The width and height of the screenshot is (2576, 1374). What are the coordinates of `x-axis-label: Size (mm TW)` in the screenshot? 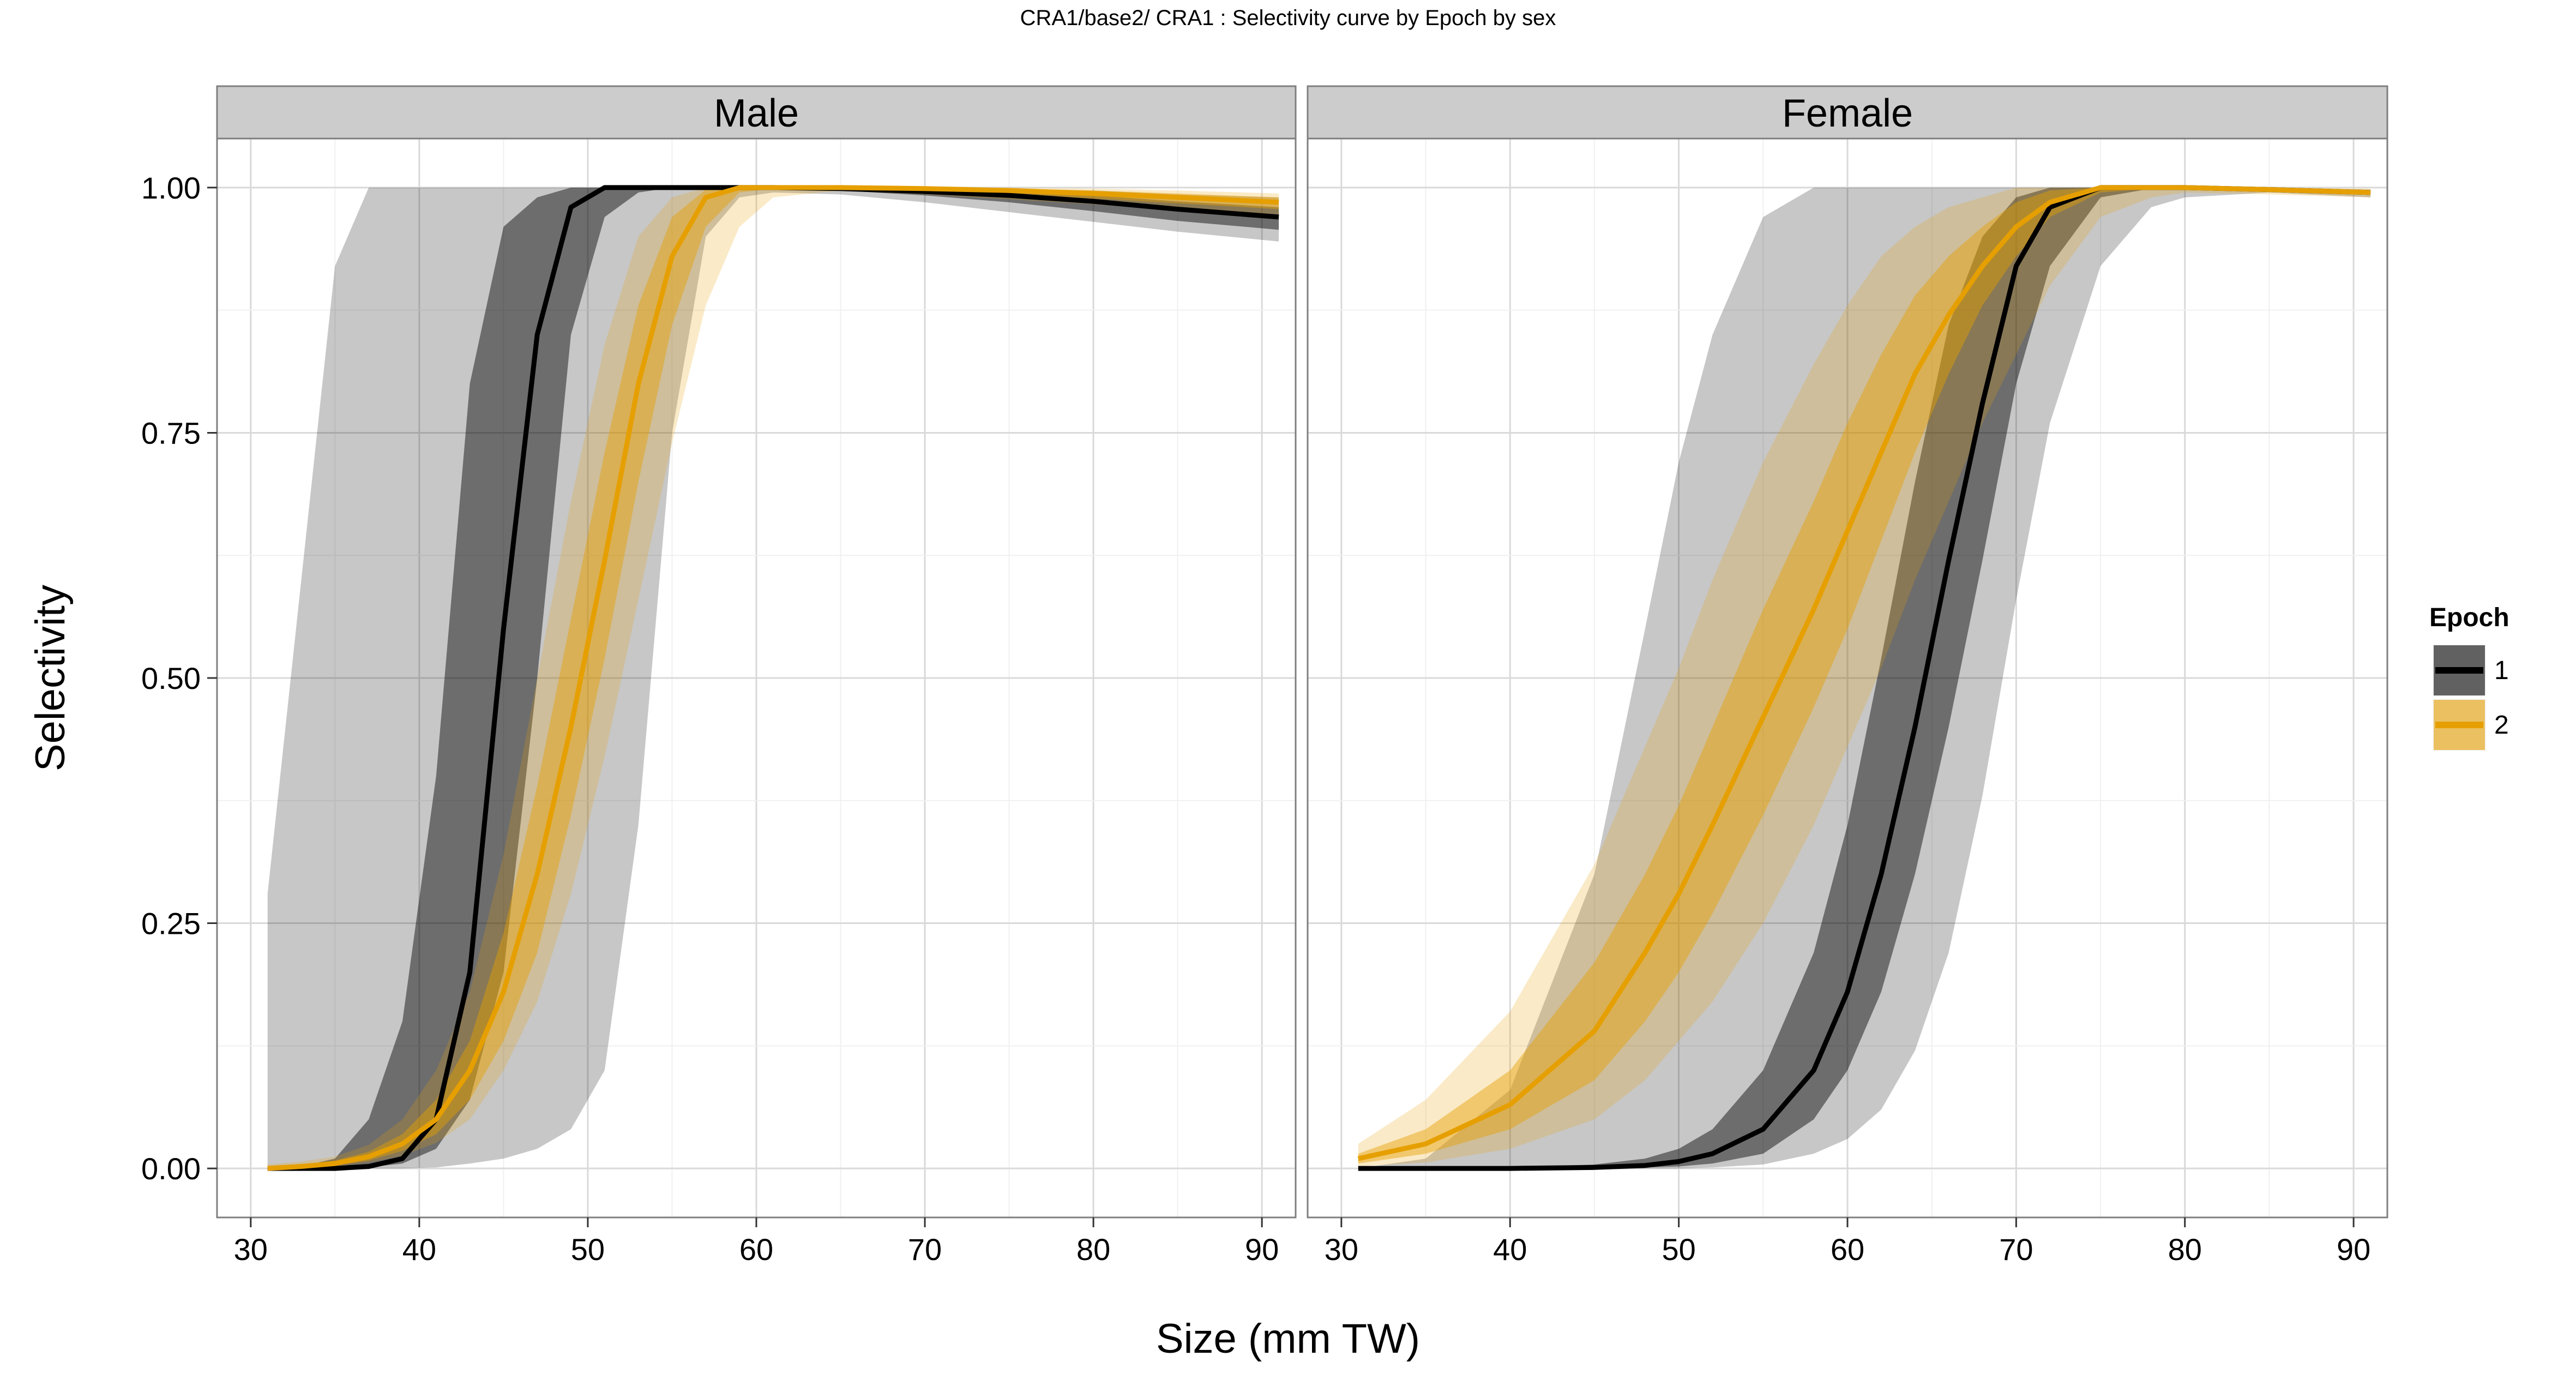 It's located at (1288, 1339).